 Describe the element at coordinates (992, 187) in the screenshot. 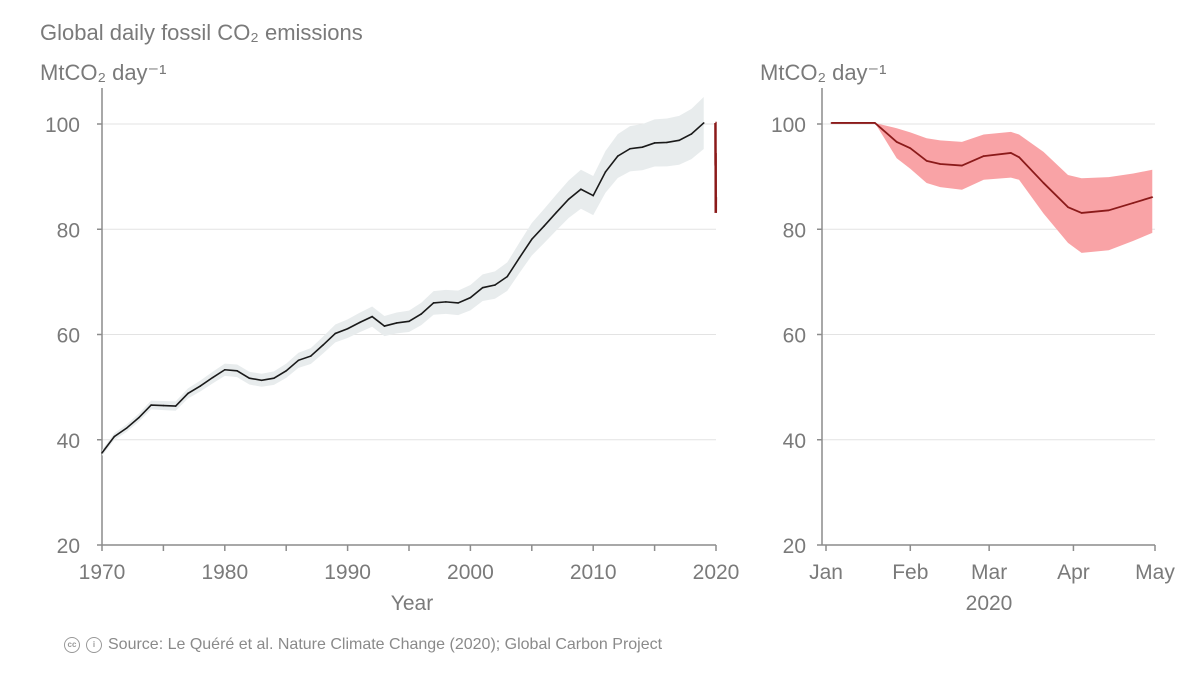

I see `uncertainty-band` at that location.